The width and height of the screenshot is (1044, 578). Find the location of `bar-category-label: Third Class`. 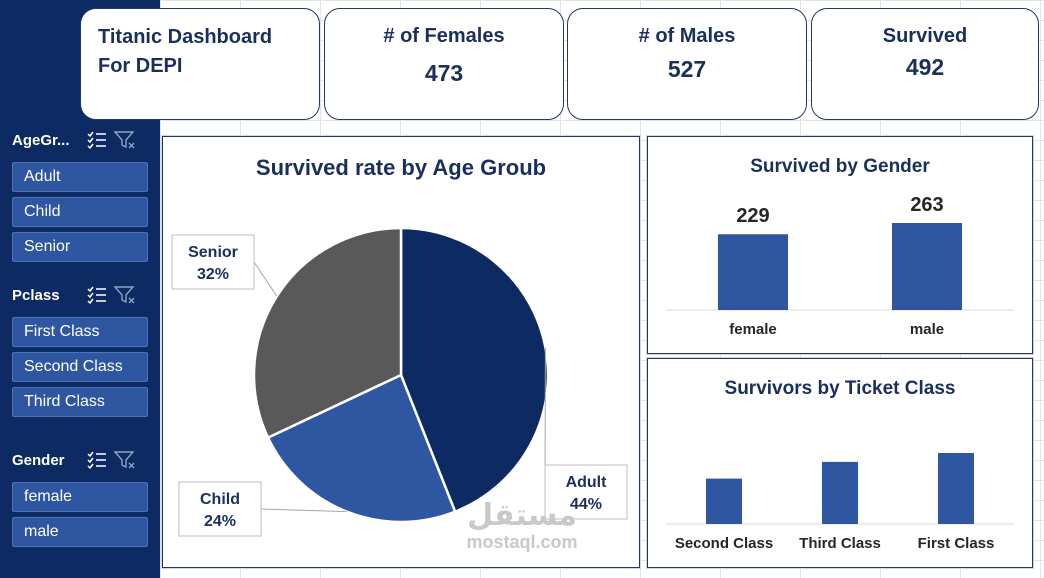

bar-category-label: Third Class is located at coordinates (840, 543).